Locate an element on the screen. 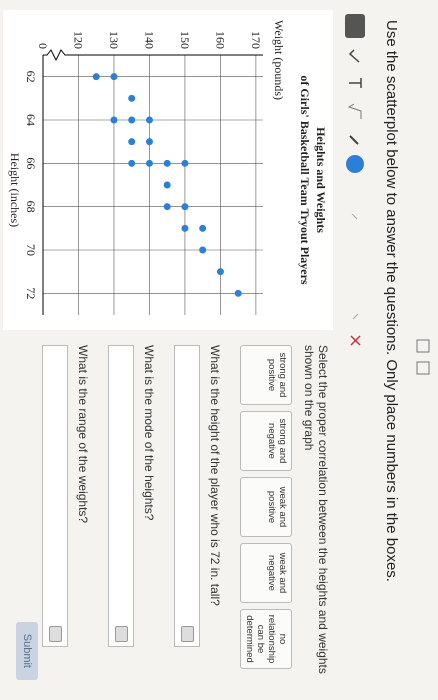  arrows is located at coordinates (355, 266).